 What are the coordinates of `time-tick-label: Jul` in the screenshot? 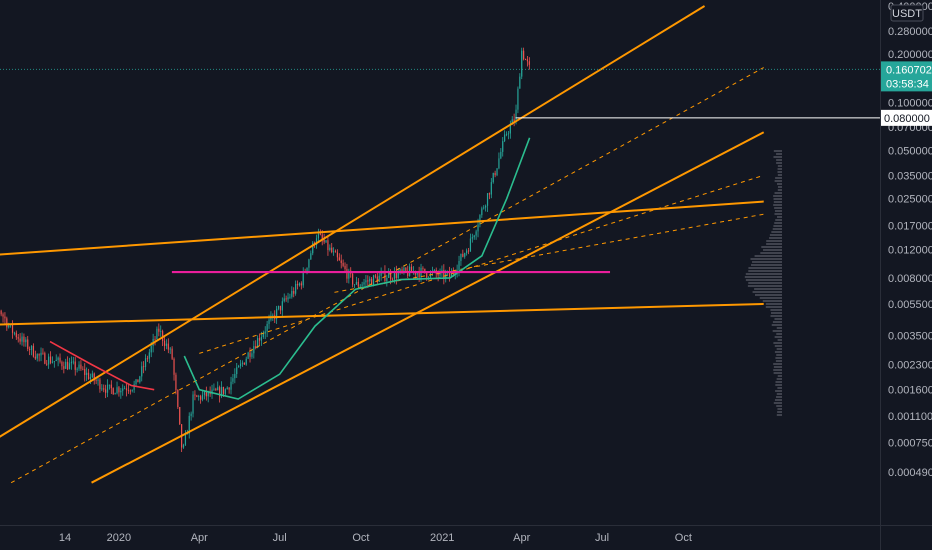 It's located at (280, 538).